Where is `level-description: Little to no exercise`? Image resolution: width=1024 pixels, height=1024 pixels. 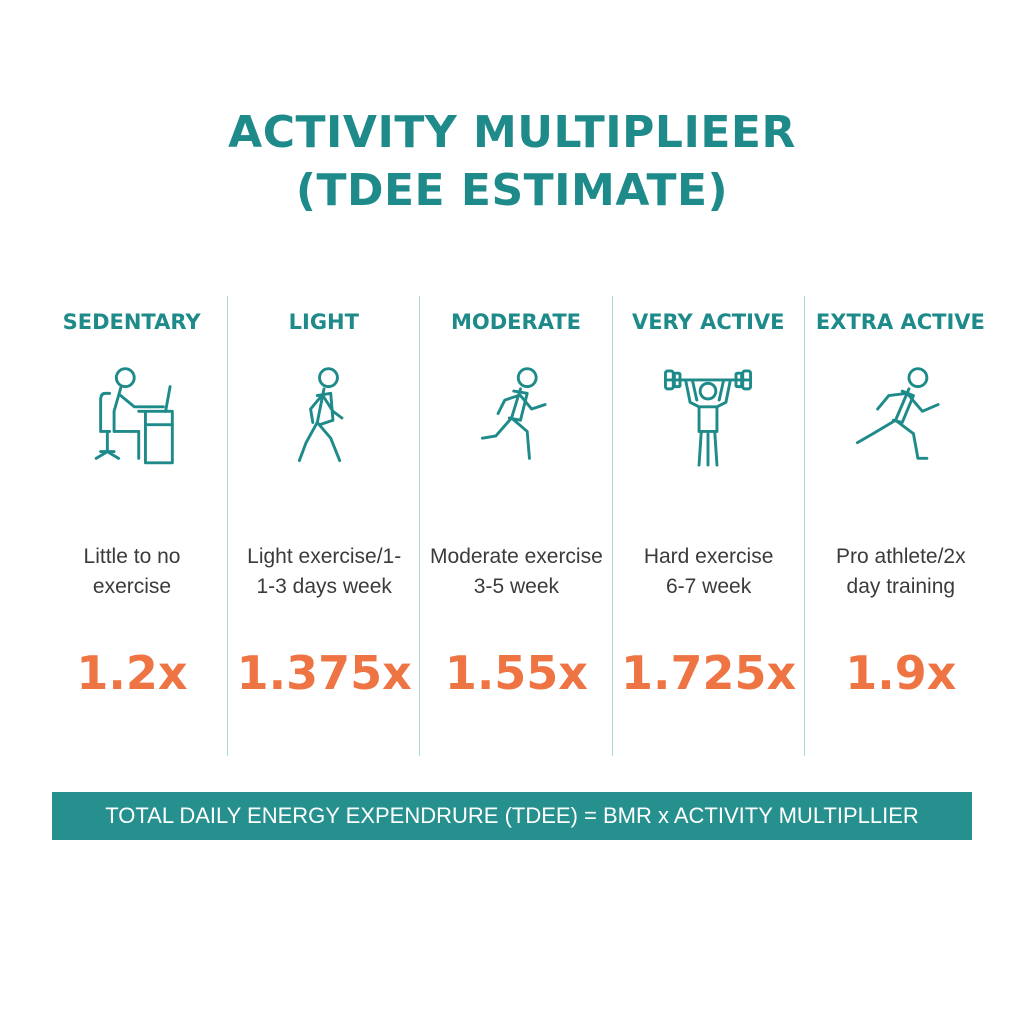 level-description: Little to no exercise is located at coordinates (132, 572).